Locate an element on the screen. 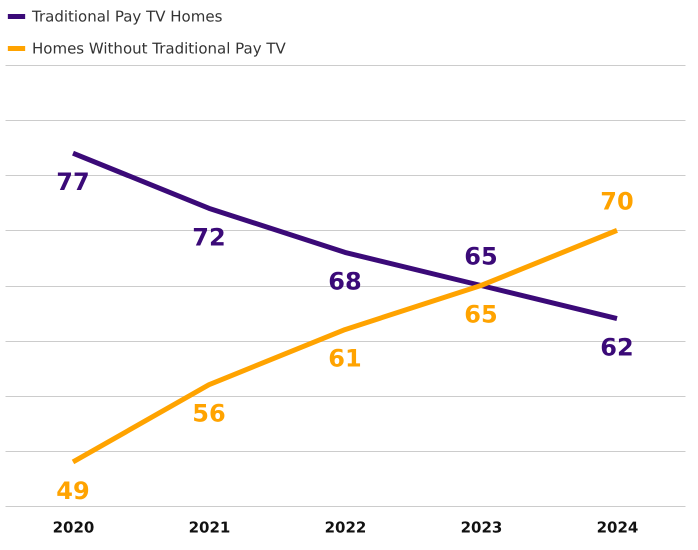 The height and width of the screenshot is (550, 698). legend-label: Traditional Pay TV Homes is located at coordinates (127, 17).